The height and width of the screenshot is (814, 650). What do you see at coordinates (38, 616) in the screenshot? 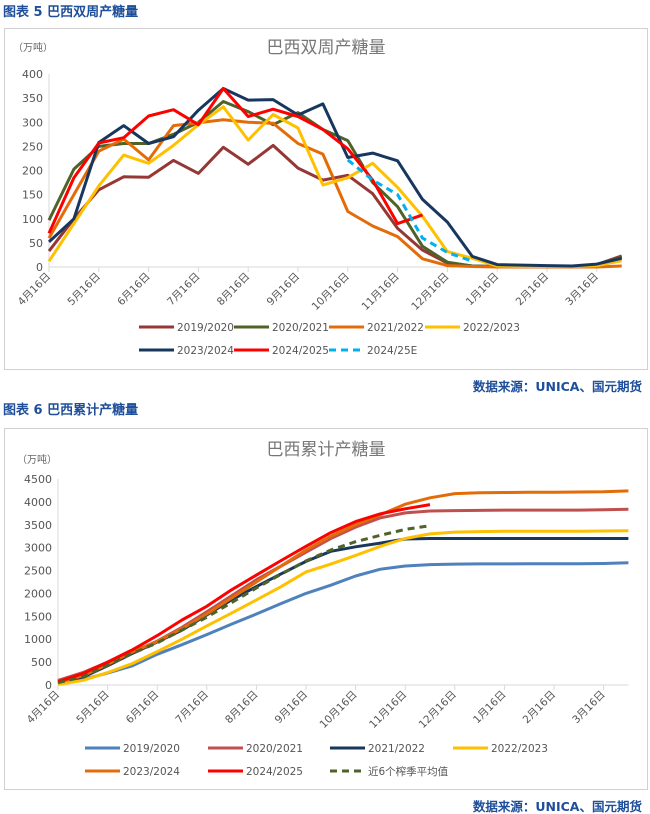
I see `y-tick-label: 1500` at bounding box center [38, 616].